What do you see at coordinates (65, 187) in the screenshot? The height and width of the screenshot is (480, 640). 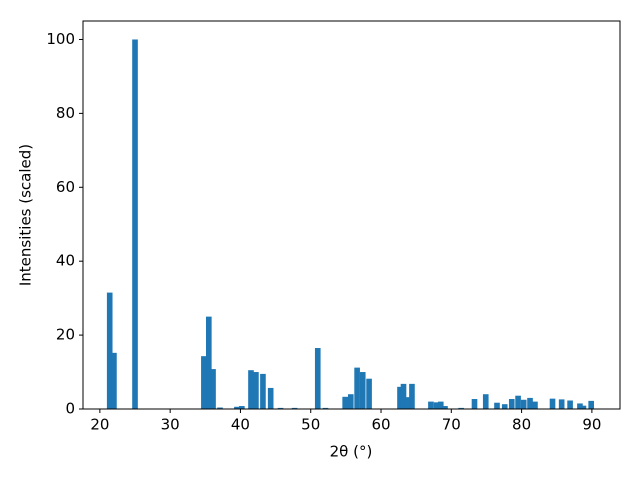 I see `y-tick-label: 60` at bounding box center [65, 187].